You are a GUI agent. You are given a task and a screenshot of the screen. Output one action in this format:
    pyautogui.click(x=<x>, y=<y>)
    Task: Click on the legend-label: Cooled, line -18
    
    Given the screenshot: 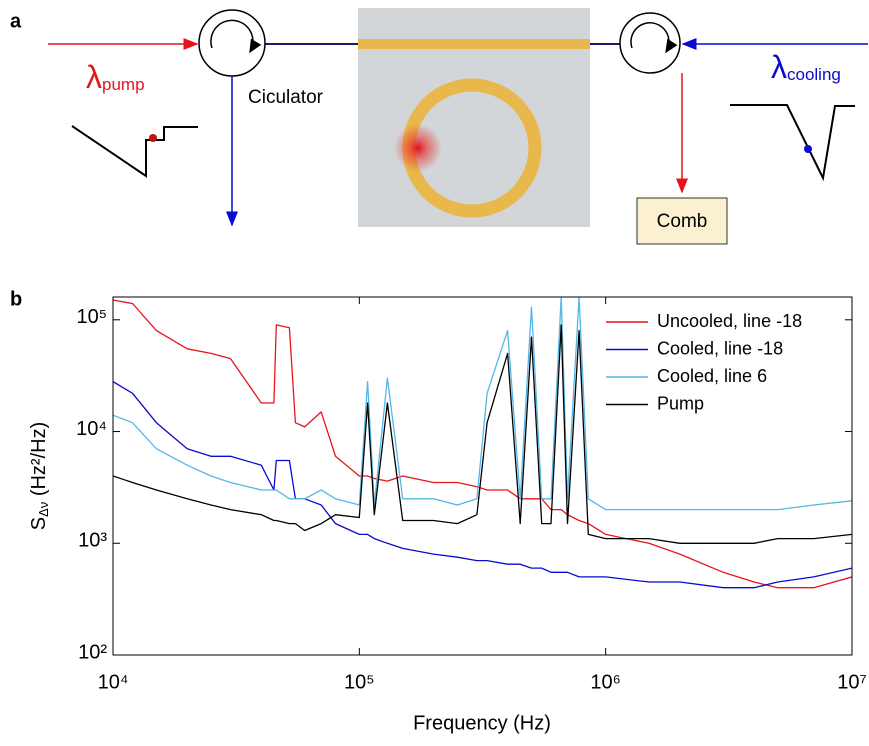 What is the action you would take?
    pyautogui.click(x=720, y=348)
    